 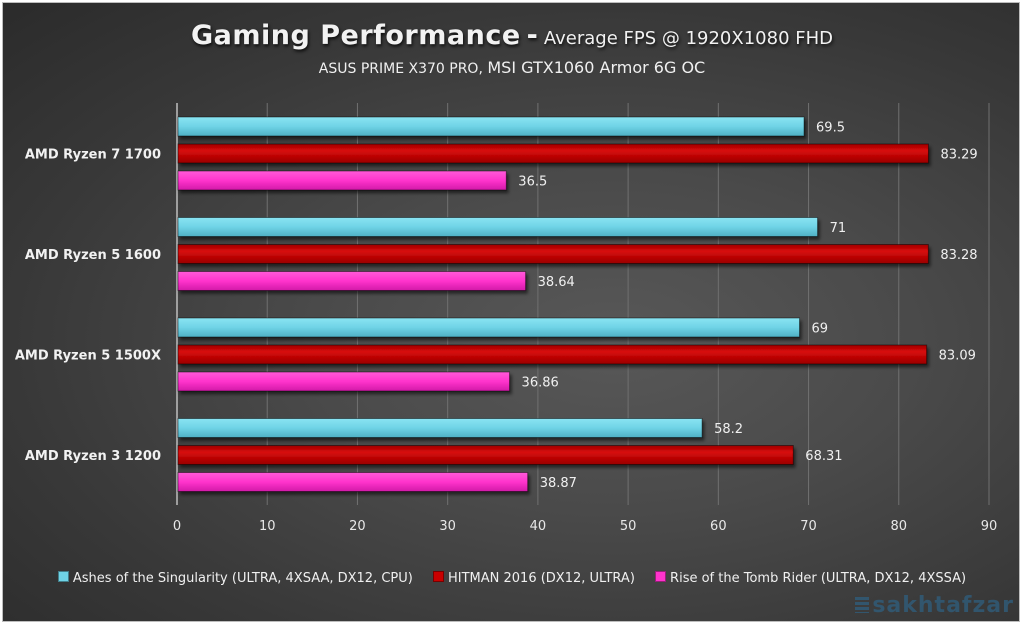 I want to click on data-label: 83.28, so click(x=958, y=255).